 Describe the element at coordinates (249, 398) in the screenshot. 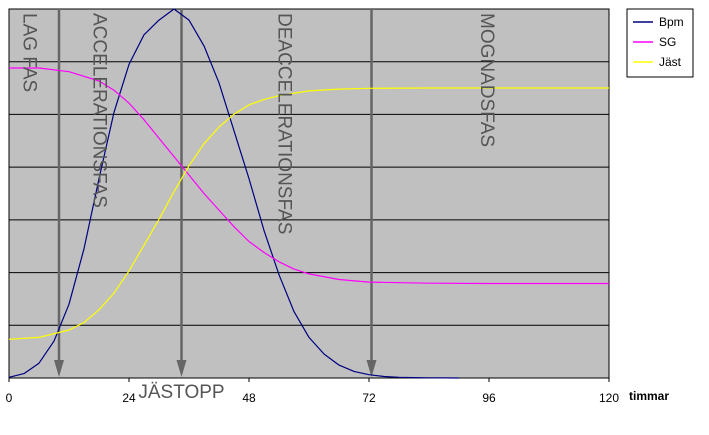

I see `x-tick-label: 48` at that location.